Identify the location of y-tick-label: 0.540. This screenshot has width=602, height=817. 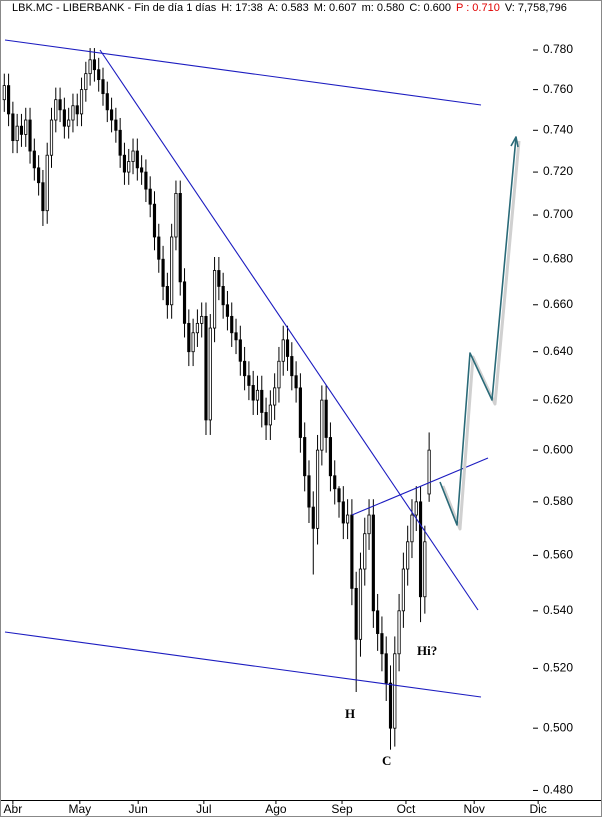
(558, 610).